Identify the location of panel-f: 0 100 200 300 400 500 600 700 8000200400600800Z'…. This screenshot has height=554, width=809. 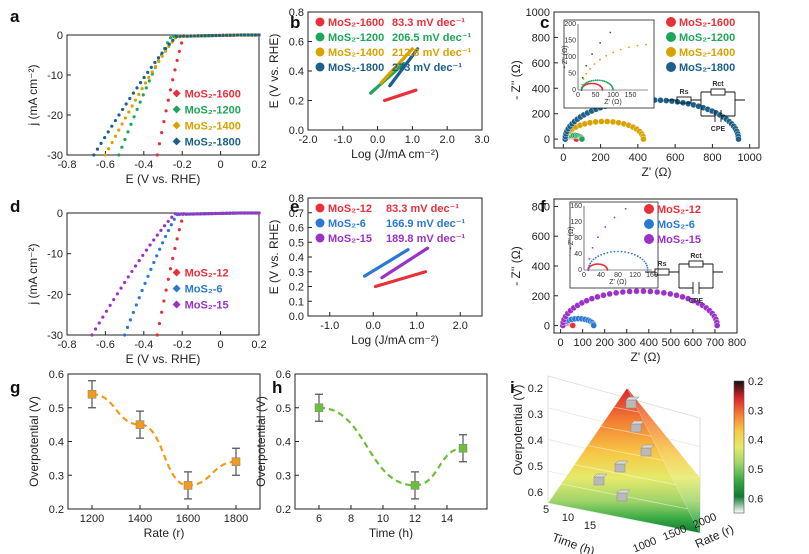
(627, 281).